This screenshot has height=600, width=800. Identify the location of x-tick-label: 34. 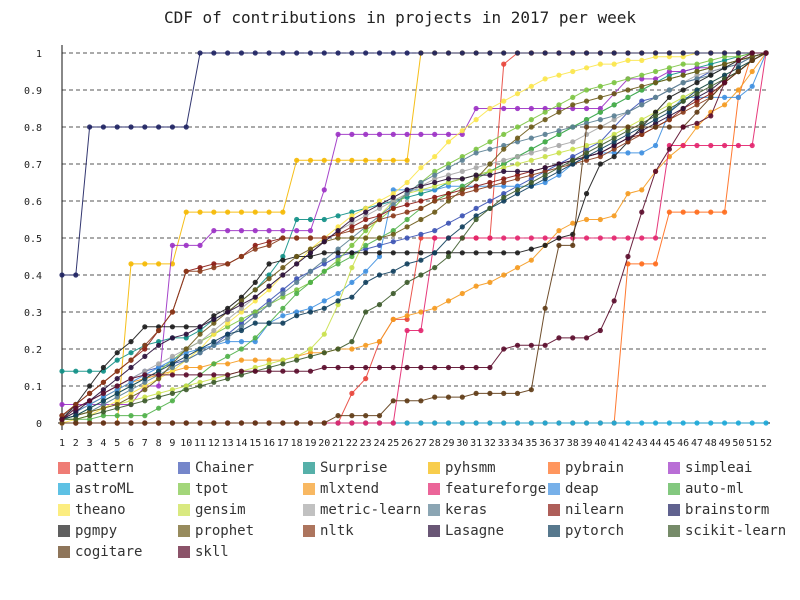
(518, 443).